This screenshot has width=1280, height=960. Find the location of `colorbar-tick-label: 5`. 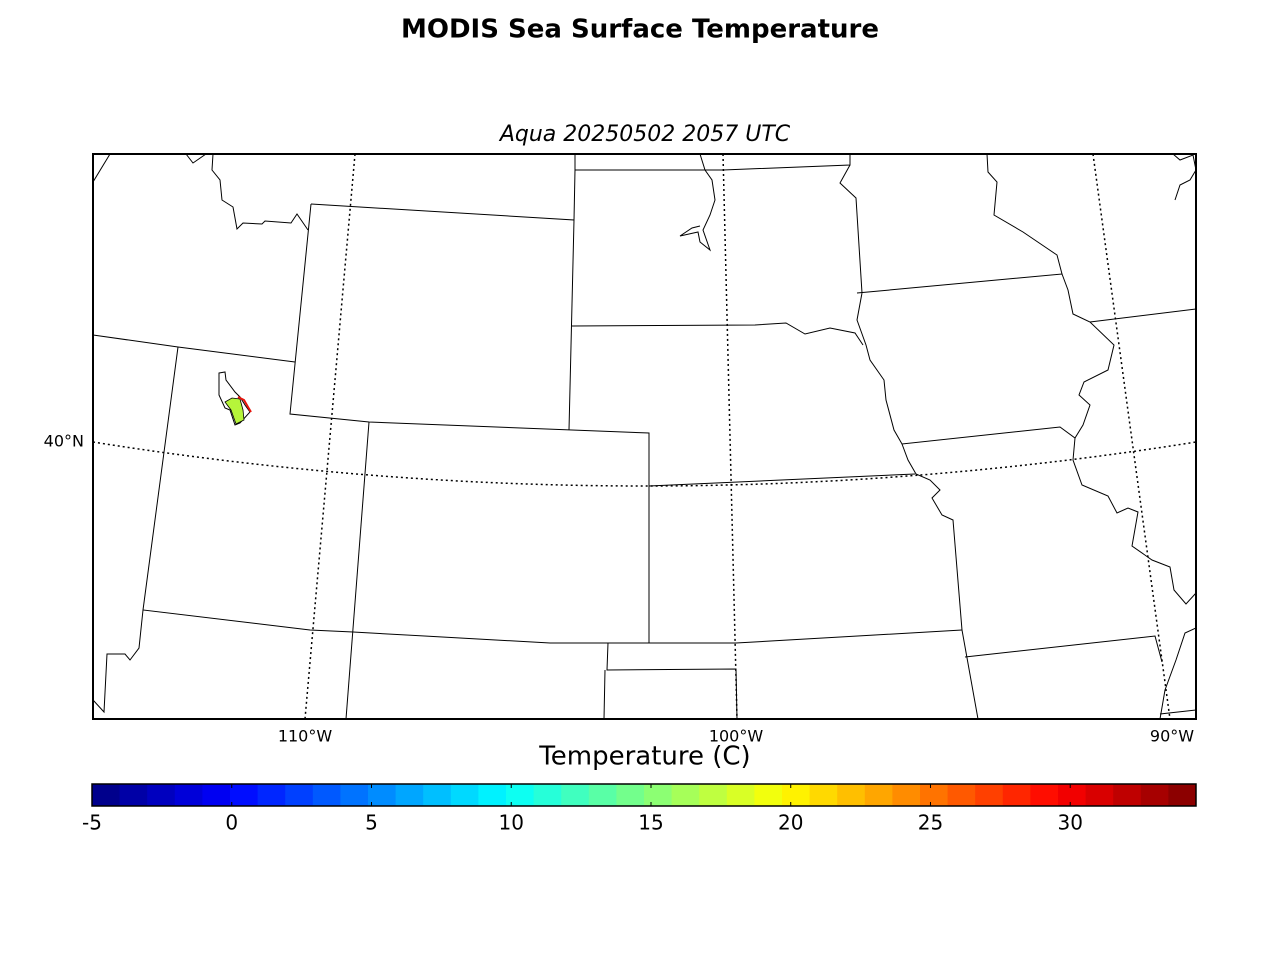

colorbar-tick-label: 5 is located at coordinates (371, 823).